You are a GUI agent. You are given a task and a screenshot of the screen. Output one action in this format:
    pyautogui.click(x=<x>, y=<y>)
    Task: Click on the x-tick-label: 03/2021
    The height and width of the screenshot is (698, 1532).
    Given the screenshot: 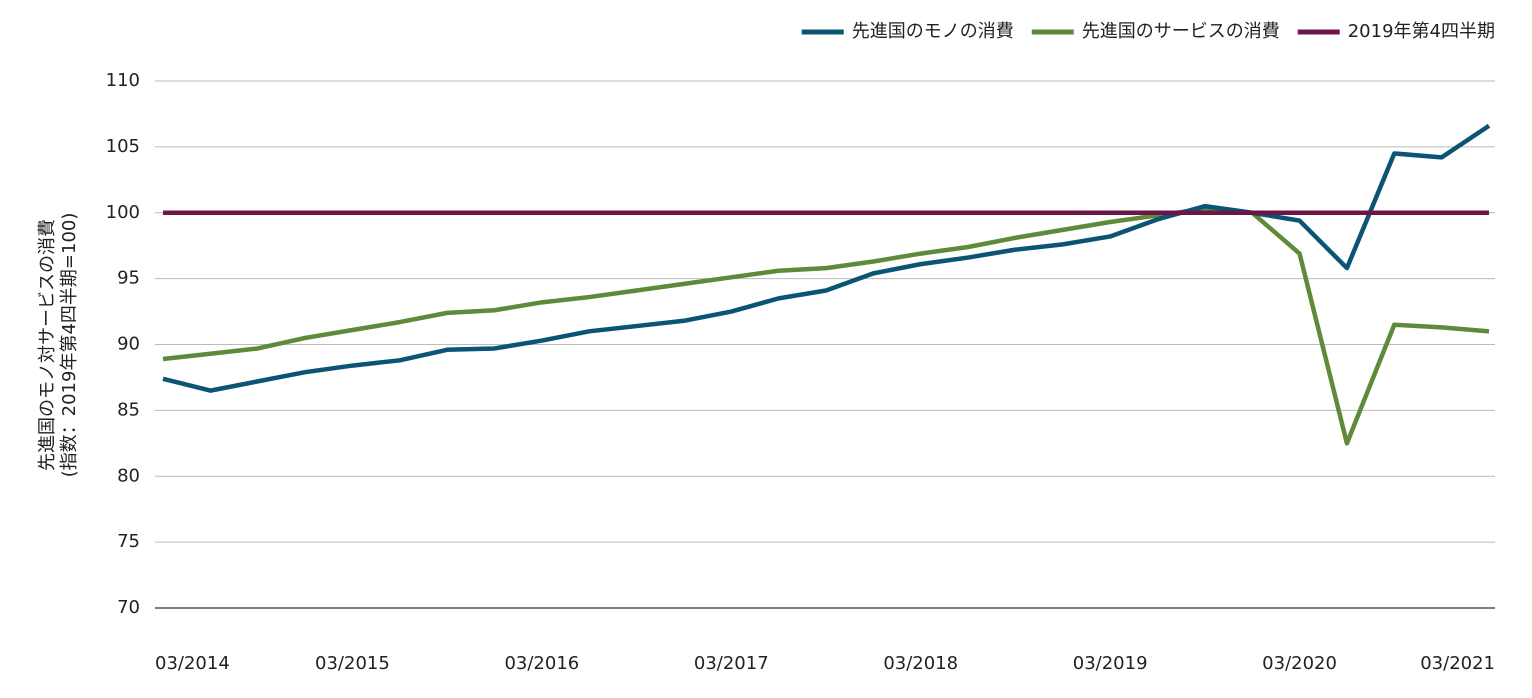 What is the action you would take?
    pyautogui.click(x=1457, y=663)
    